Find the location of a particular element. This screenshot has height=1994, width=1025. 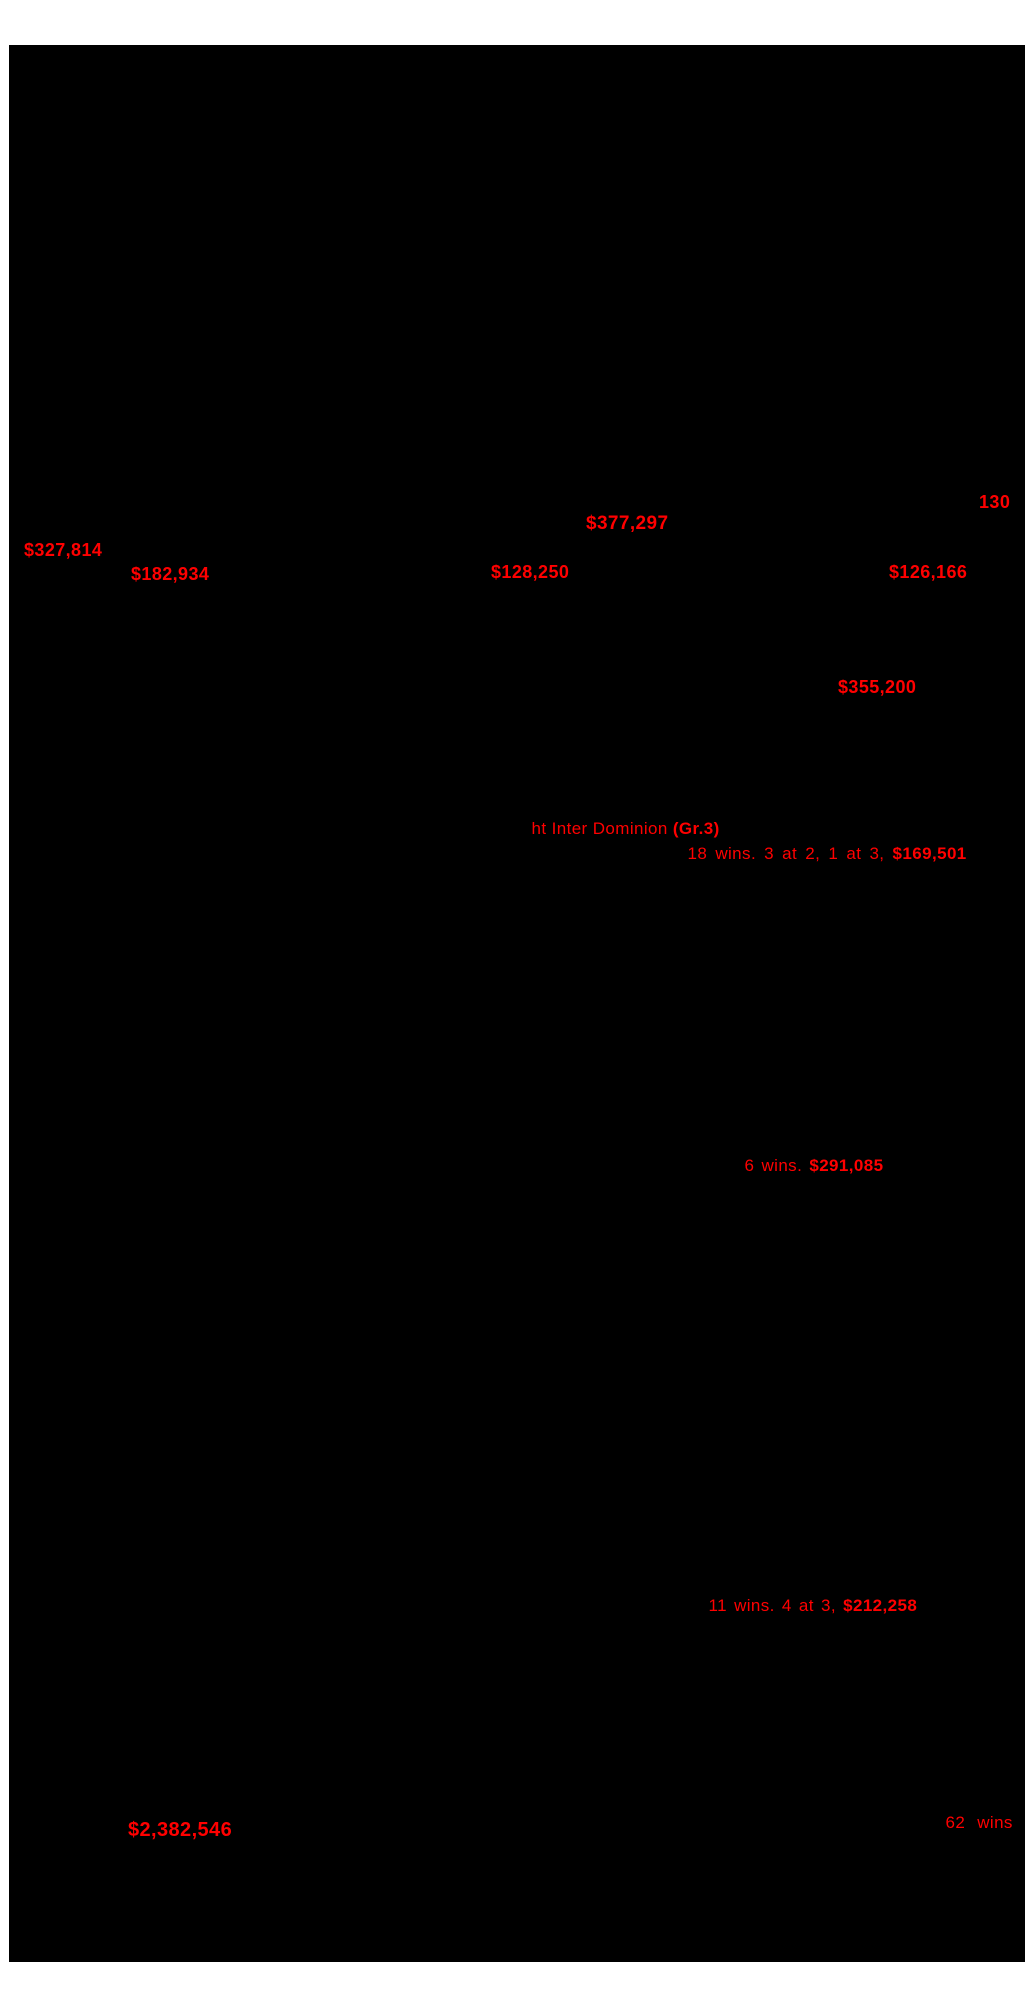

record-18-wins: 18 wins. 3 at 2, 1 at 3, $169,501 is located at coordinates (811, 853).